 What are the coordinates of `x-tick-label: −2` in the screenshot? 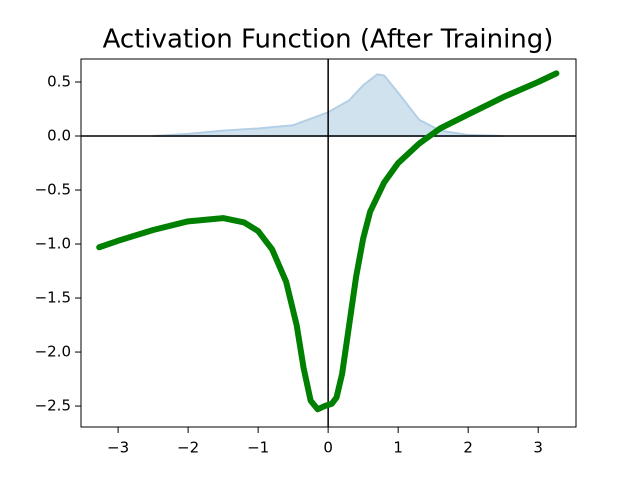 It's located at (188, 448).